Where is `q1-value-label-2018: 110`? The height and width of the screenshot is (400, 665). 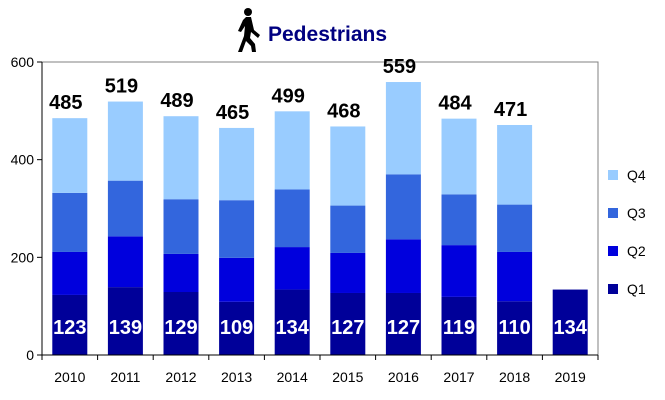 q1-value-label-2018: 110 is located at coordinates (514, 328).